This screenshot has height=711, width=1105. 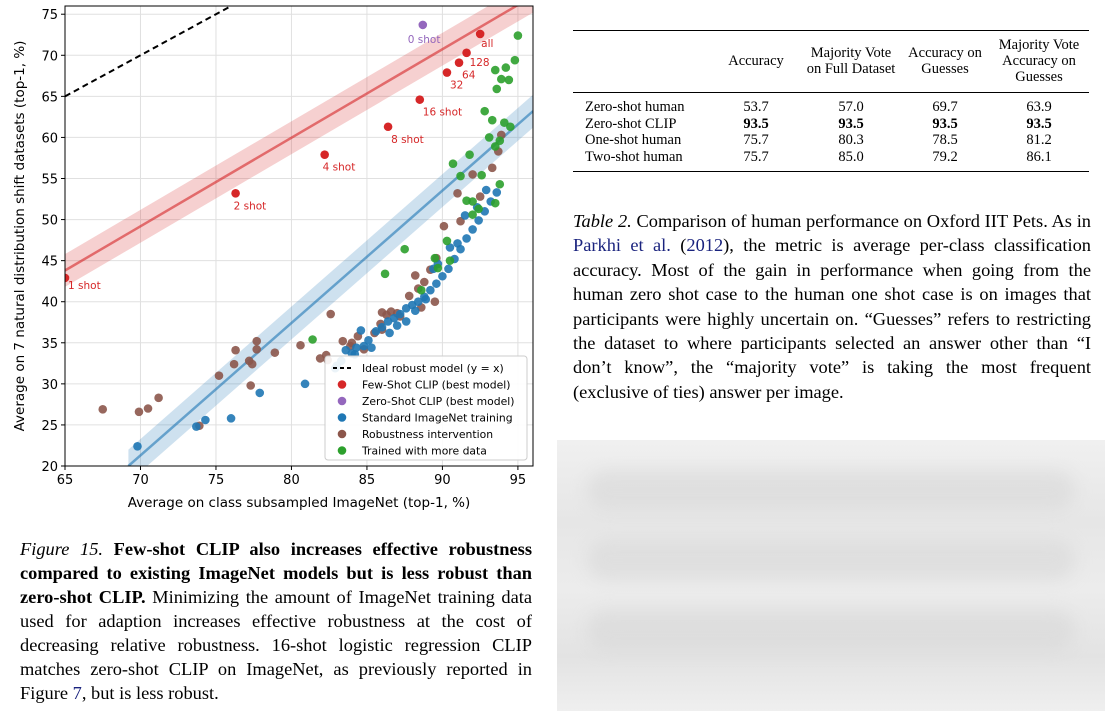 What do you see at coordinates (945, 61) in the screenshot?
I see `table-header-cell: Accuracy on Guesses` at bounding box center [945, 61].